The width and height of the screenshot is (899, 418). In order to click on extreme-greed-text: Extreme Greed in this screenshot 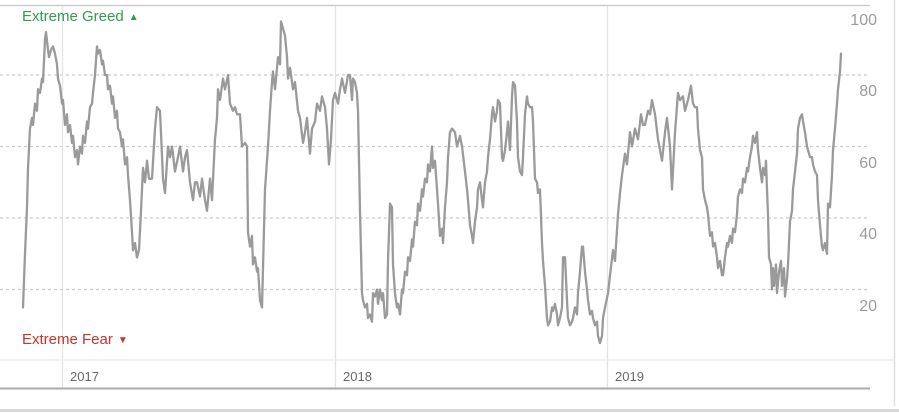, I will do `click(73, 16)`.